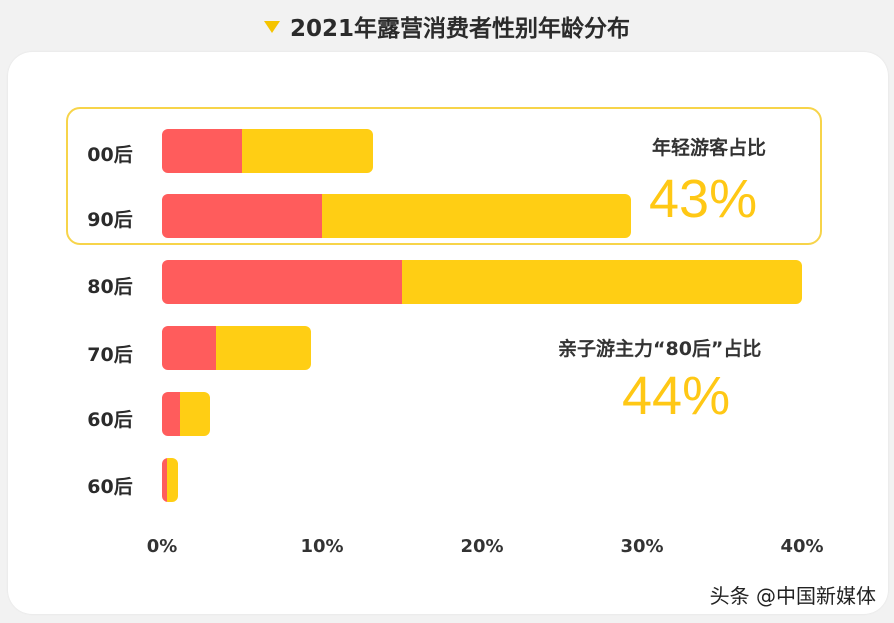 This screenshot has height=623, width=894. What do you see at coordinates (110, 355) in the screenshot?
I see `row-label: 70后` at bounding box center [110, 355].